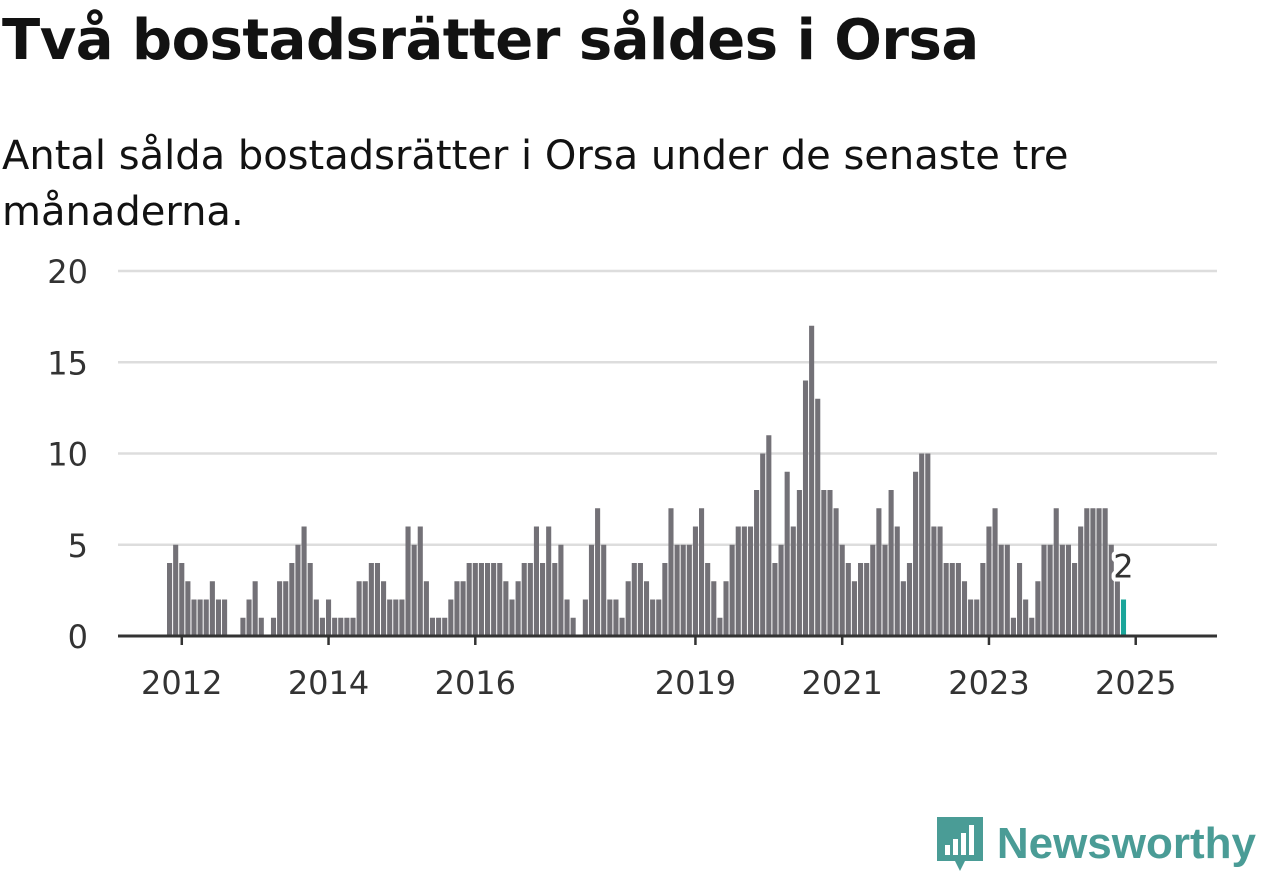 The image size is (1262, 879). I want to click on y-tick-label: 0, so click(78, 637).